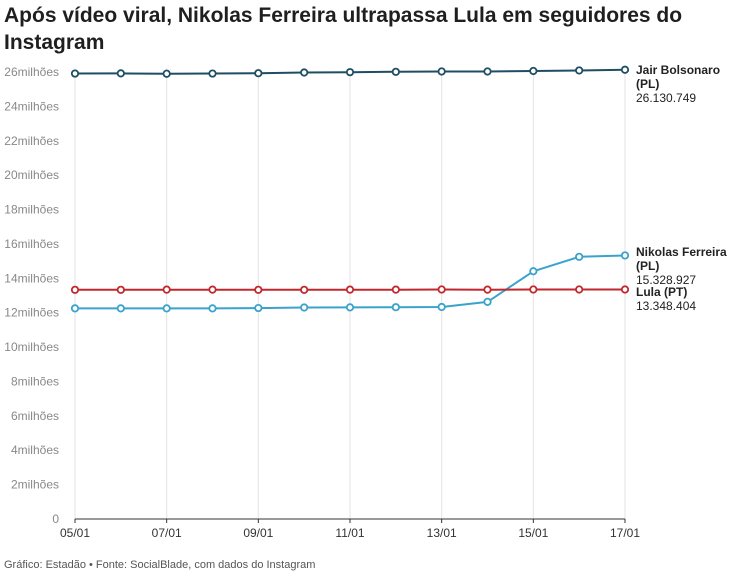 This screenshot has width=745, height=577. What do you see at coordinates (533, 533) in the screenshot?
I see `x-tick-label: 15/01` at bounding box center [533, 533].